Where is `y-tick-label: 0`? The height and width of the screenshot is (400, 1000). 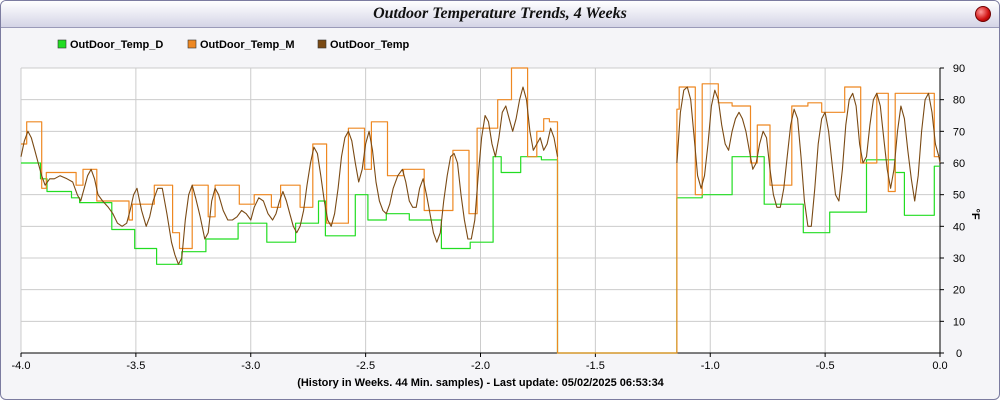 y-tick-label: 0 is located at coordinates (959, 354).